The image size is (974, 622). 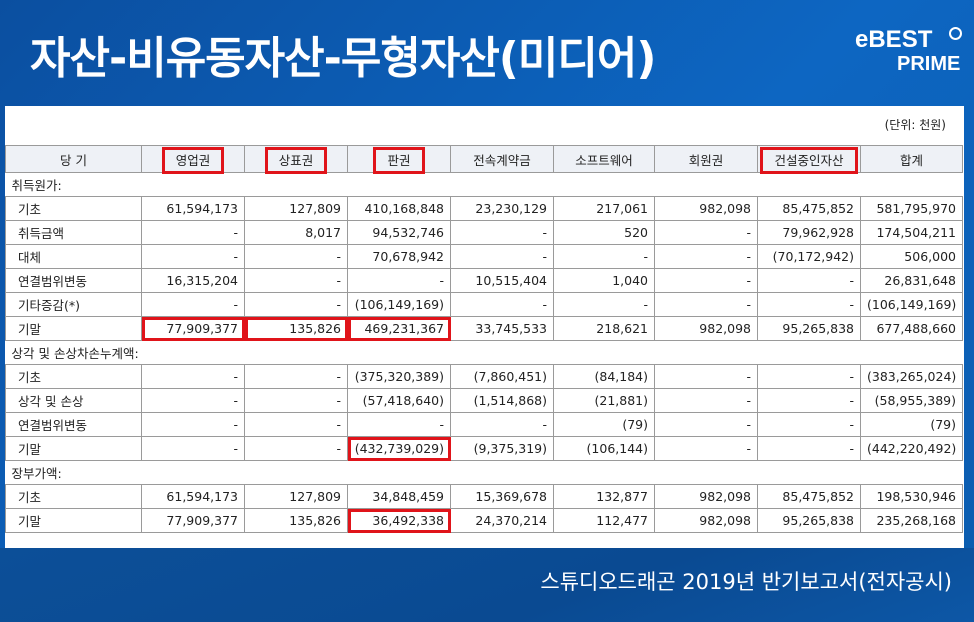 I want to click on table-cell: 506,000, so click(x=911, y=256).